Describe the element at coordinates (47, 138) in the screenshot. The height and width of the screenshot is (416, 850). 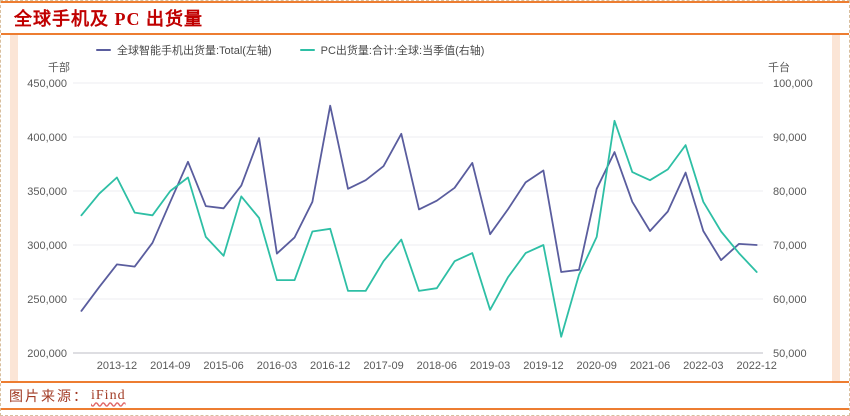
I see `svg-text: 400,000` at that location.